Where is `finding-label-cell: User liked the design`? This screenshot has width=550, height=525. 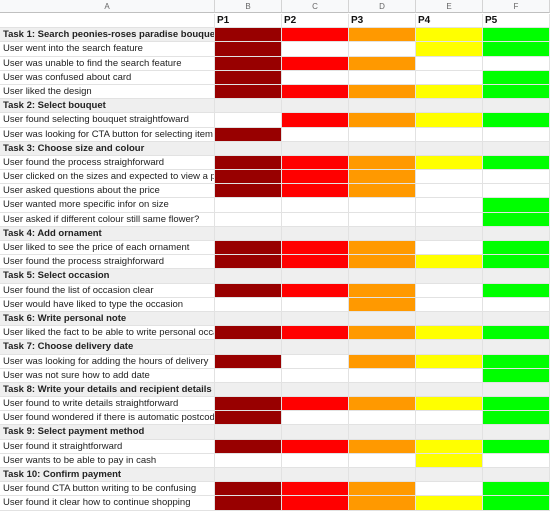 finding-label-cell: User liked the design is located at coordinates (107, 92).